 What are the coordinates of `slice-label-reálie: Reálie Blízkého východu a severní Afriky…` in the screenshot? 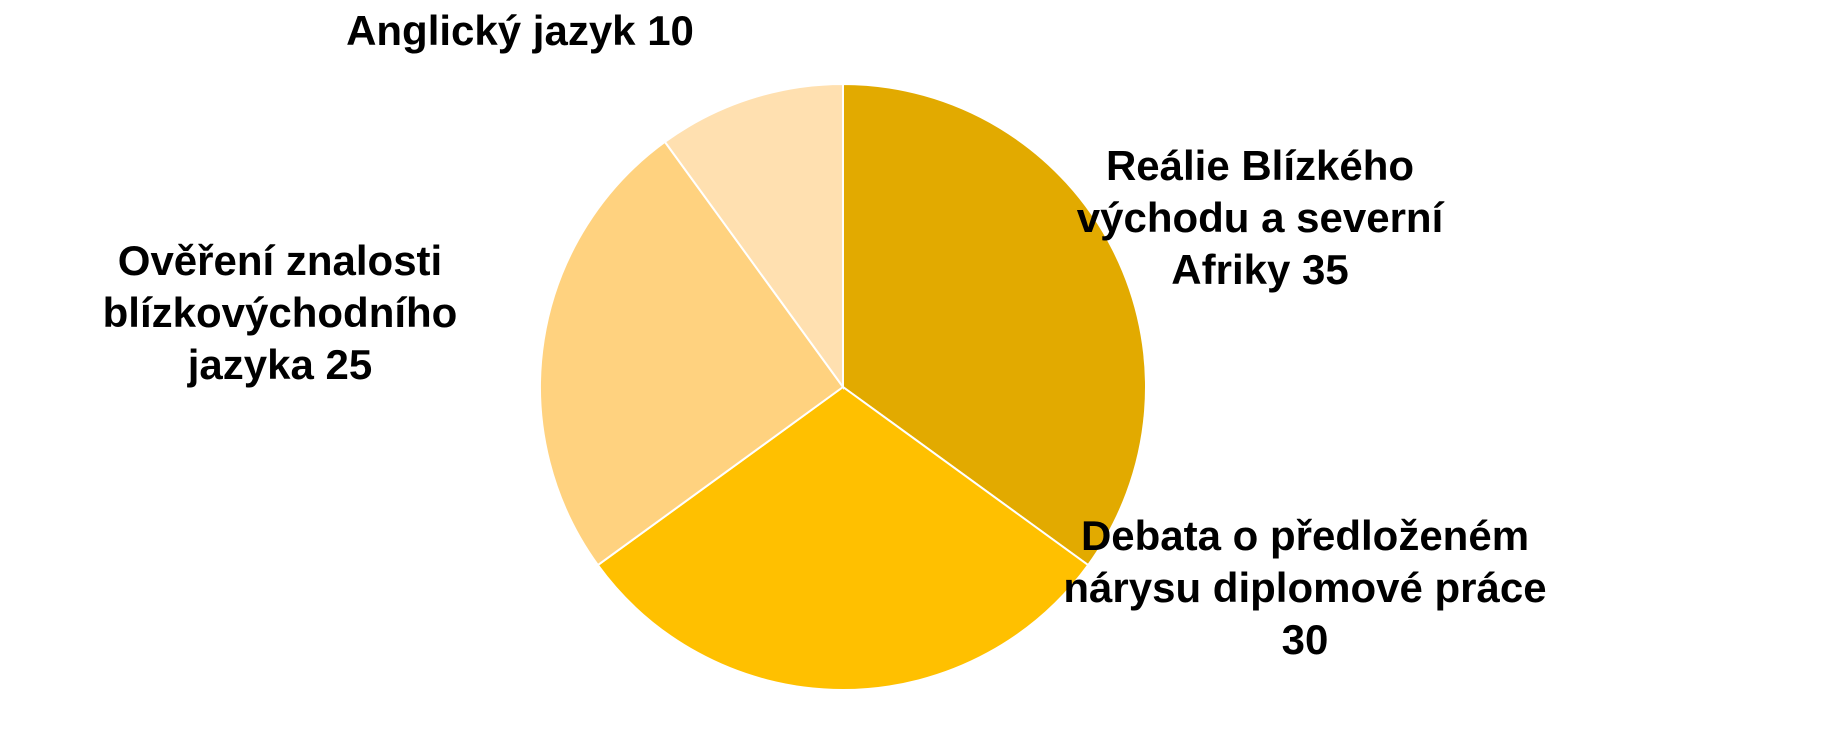 It's located at (1260, 217).